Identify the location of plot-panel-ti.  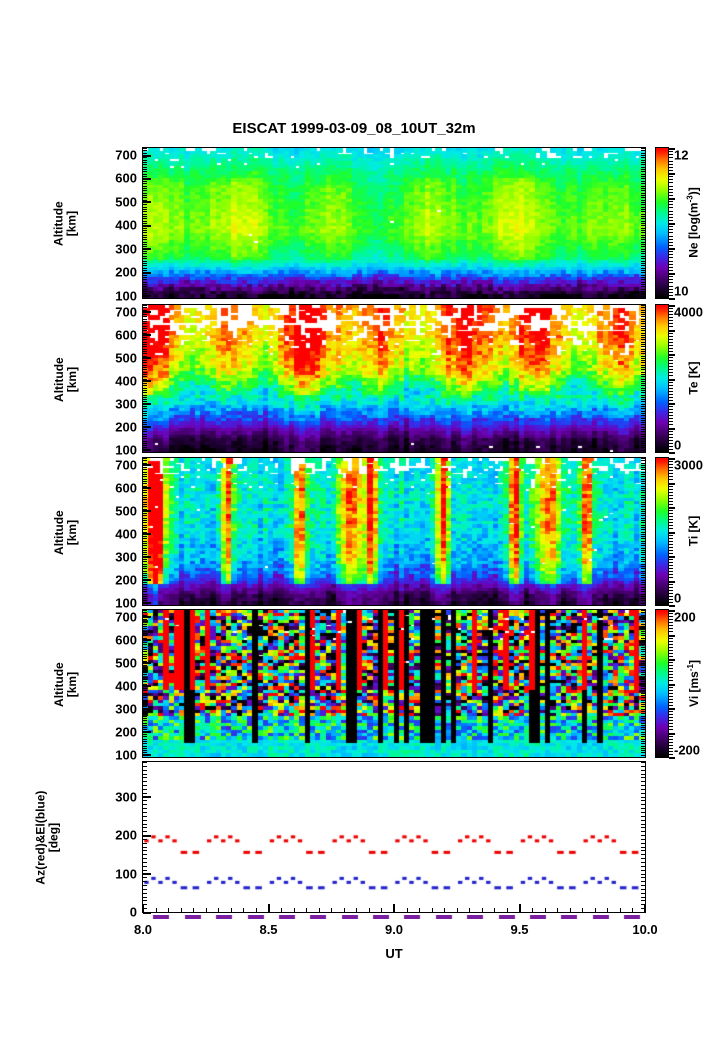
(394, 531).